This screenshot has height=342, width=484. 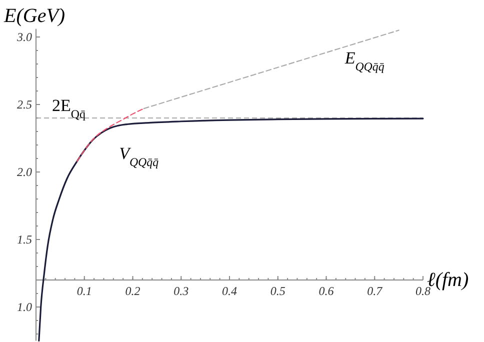 I want to click on y-tick-label: 1.5, so click(x=24, y=239).